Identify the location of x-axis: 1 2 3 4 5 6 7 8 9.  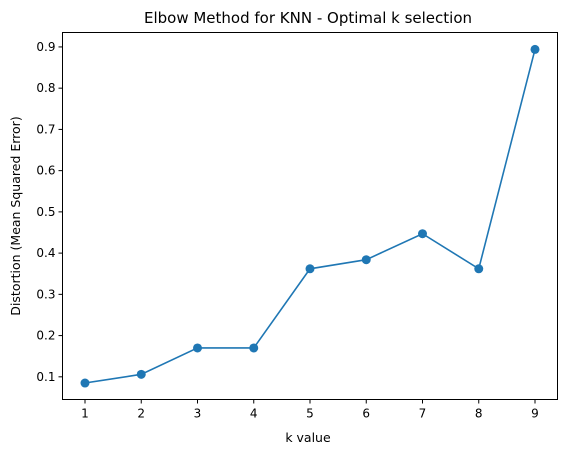
(310, 410).